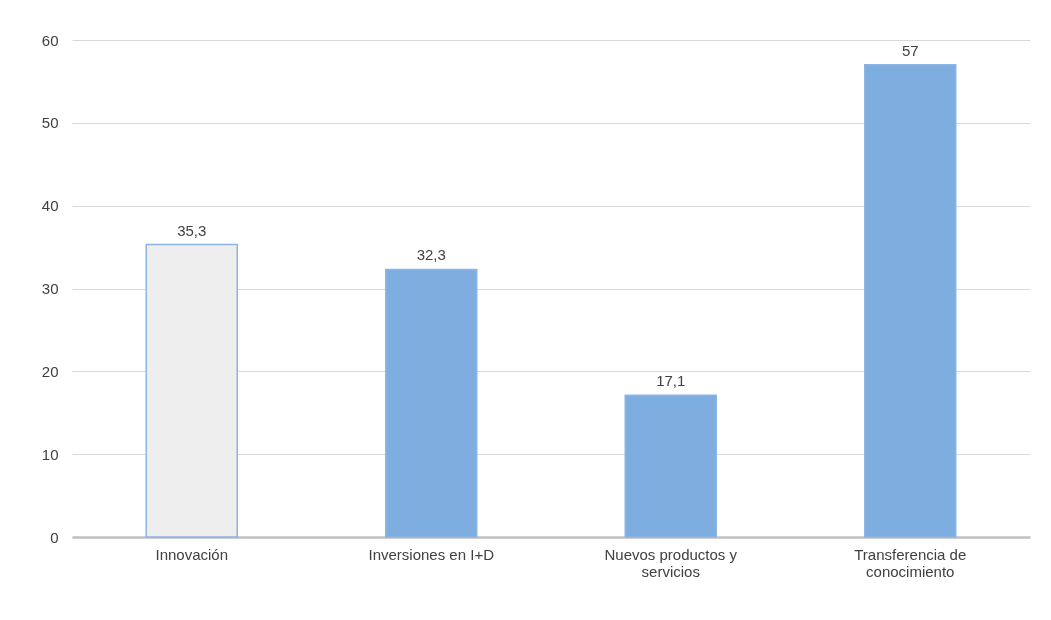 This screenshot has height=620, width=1051. I want to click on x-tick-label: Nuevos productos y servicios, so click(671, 562).